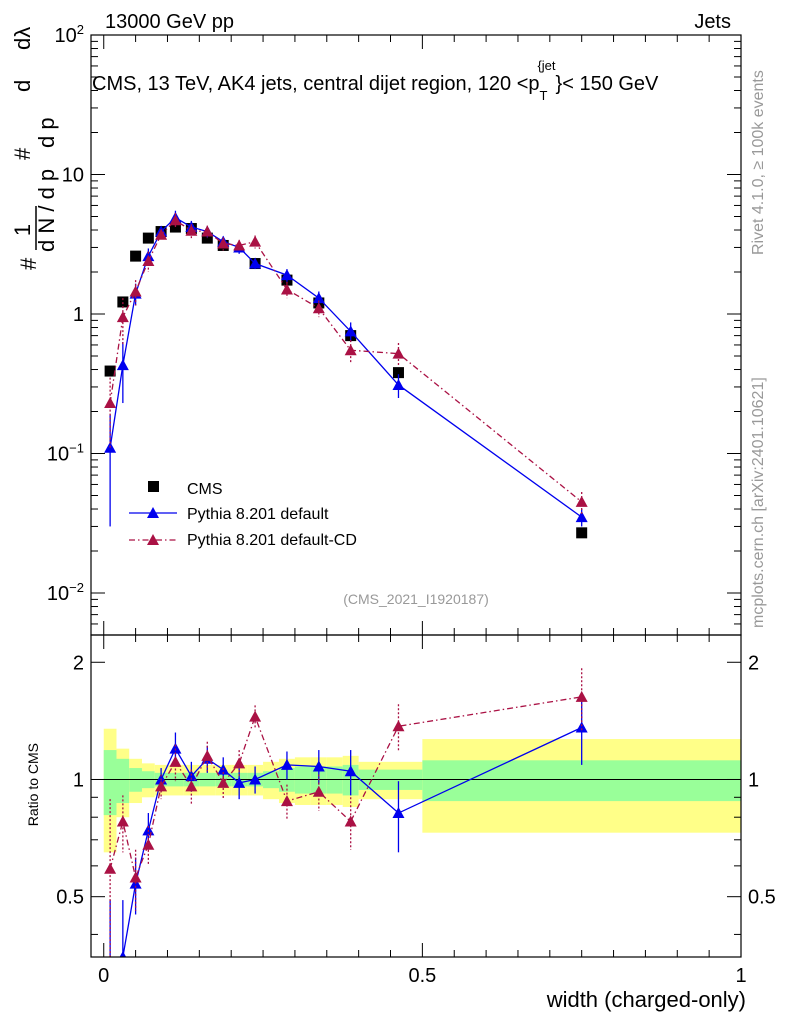  Describe the element at coordinates (78, 663) in the screenshot. I see `ratio-tick-label-left: 2` at that location.